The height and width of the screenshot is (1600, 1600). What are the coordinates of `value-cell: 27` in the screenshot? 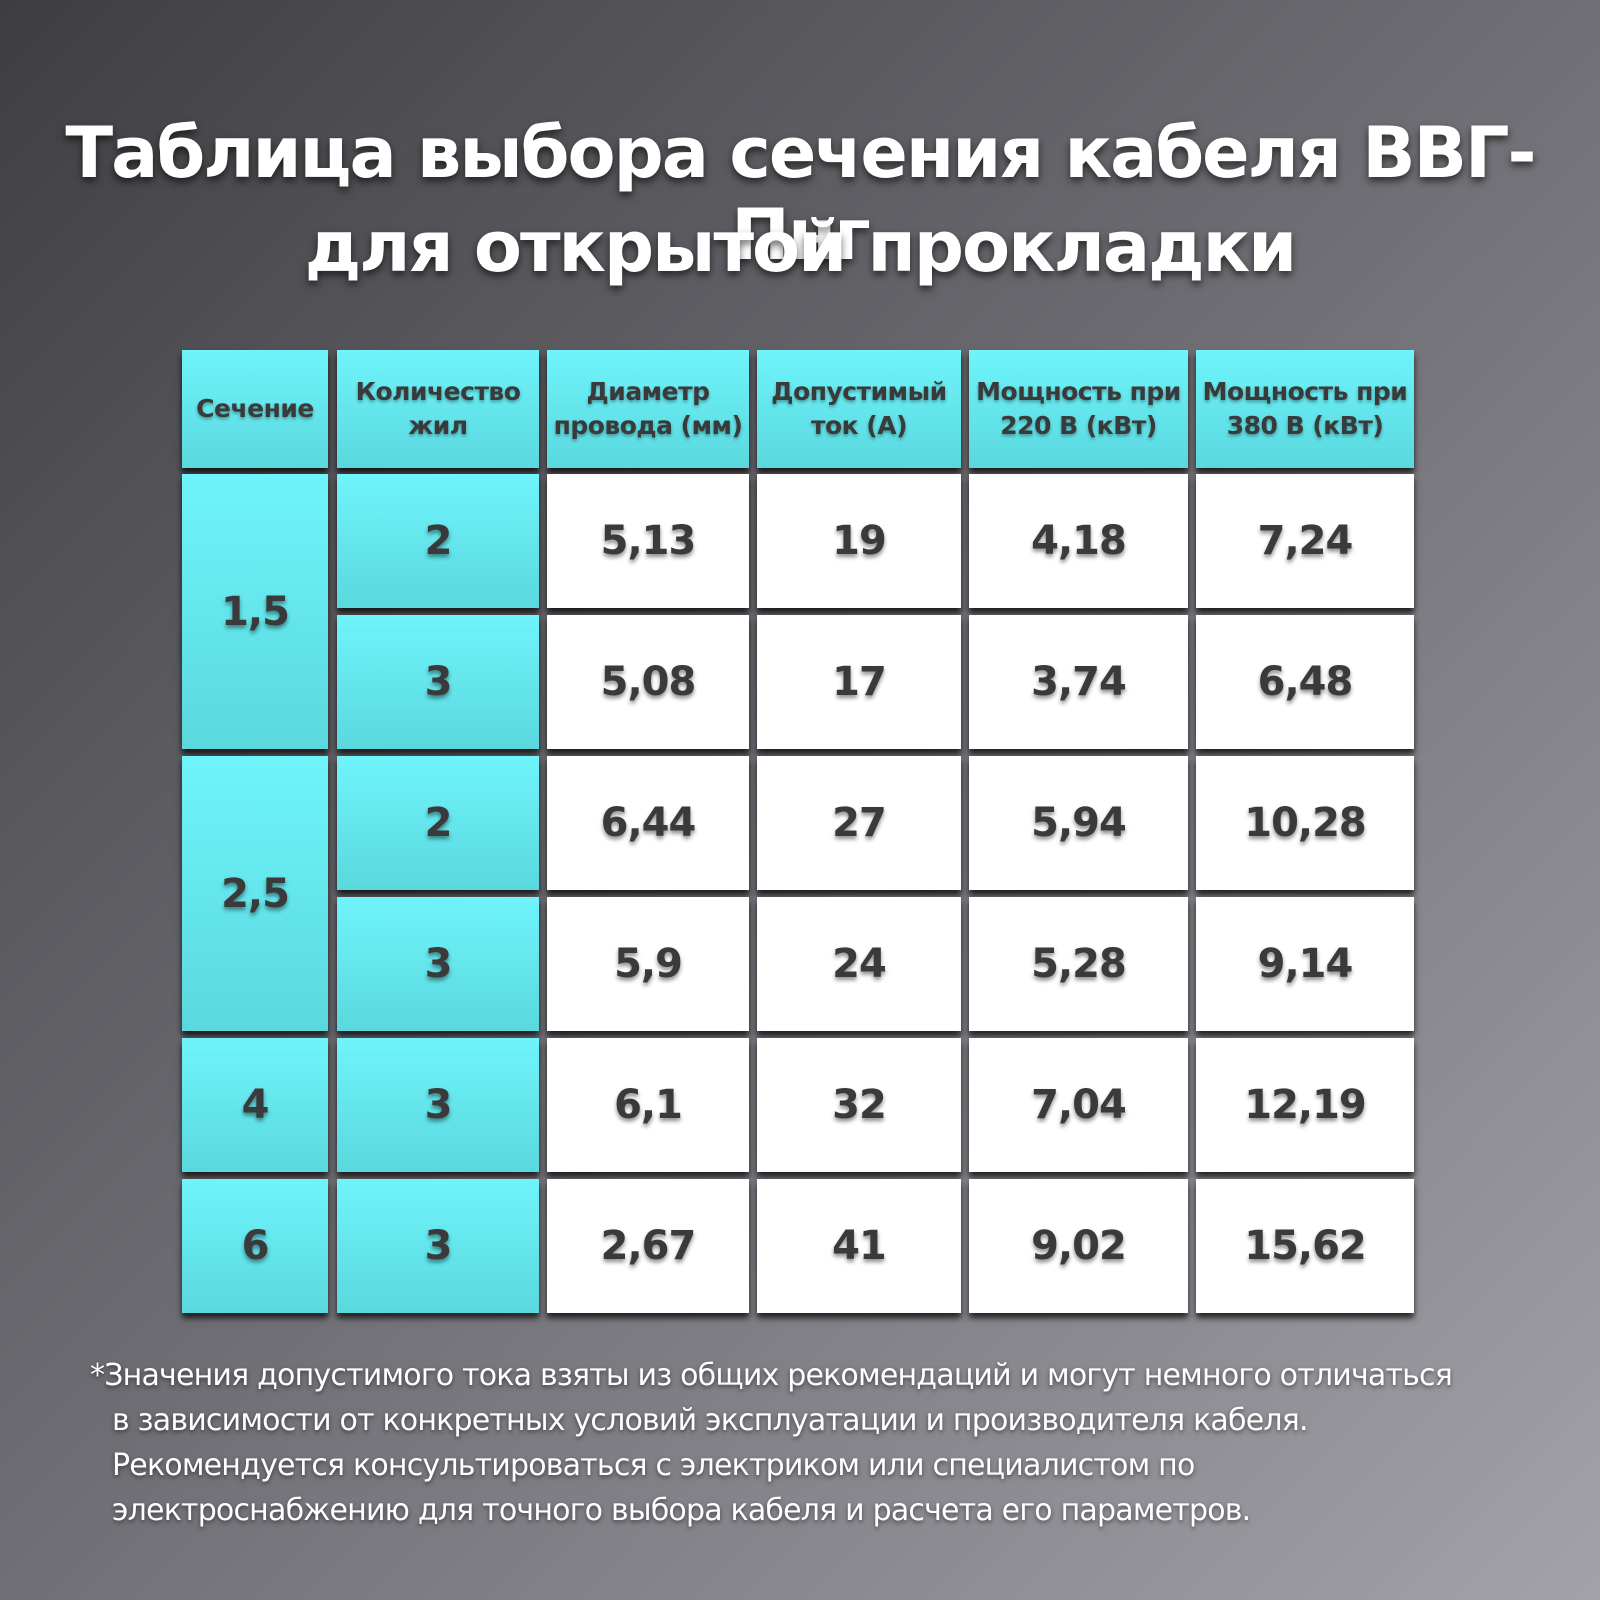 It's located at (859, 823).